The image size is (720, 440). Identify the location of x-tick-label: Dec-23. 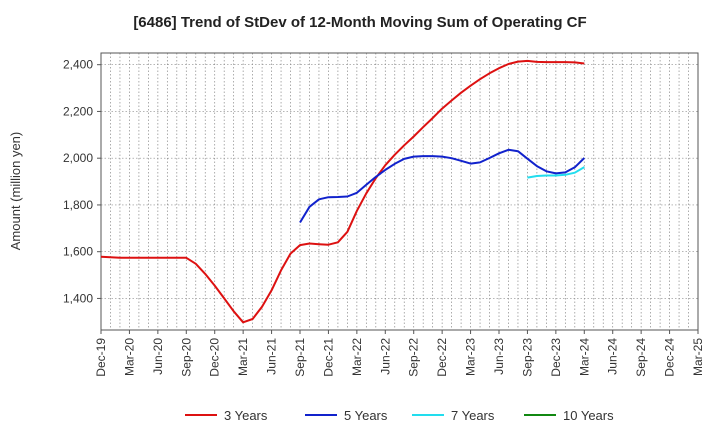
(556, 357).